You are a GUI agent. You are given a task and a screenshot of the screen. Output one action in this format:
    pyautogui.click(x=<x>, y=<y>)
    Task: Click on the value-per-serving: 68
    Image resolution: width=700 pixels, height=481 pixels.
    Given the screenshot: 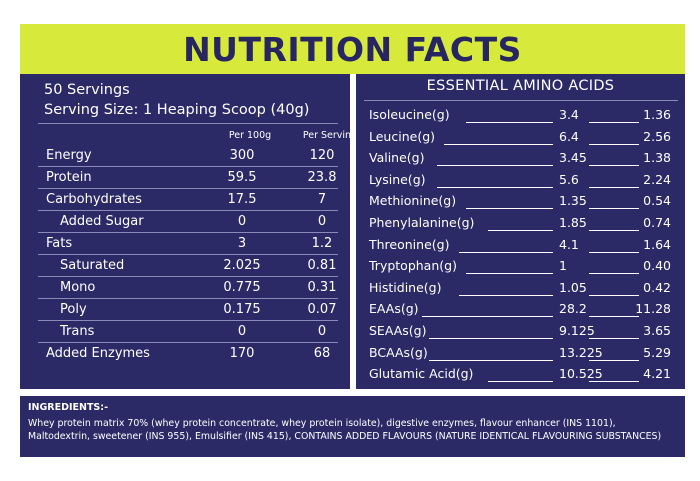 What is the action you would take?
    pyautogui.click(x=322, y=353)
    